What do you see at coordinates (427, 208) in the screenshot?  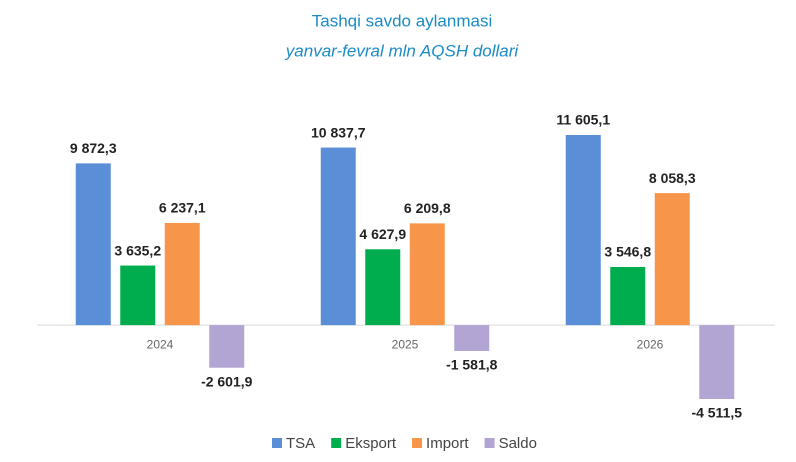 I see `value-label: 6 209,8` at bounding box center [427, 208].